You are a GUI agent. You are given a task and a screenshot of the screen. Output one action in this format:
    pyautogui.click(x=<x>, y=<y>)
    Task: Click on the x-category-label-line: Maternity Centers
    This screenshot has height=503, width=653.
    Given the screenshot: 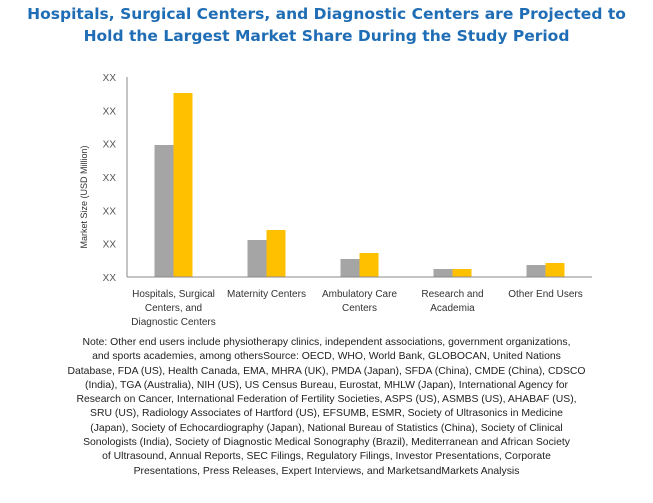 What is the action you would take?
    pyautogui.click(x=266, y=294)
    